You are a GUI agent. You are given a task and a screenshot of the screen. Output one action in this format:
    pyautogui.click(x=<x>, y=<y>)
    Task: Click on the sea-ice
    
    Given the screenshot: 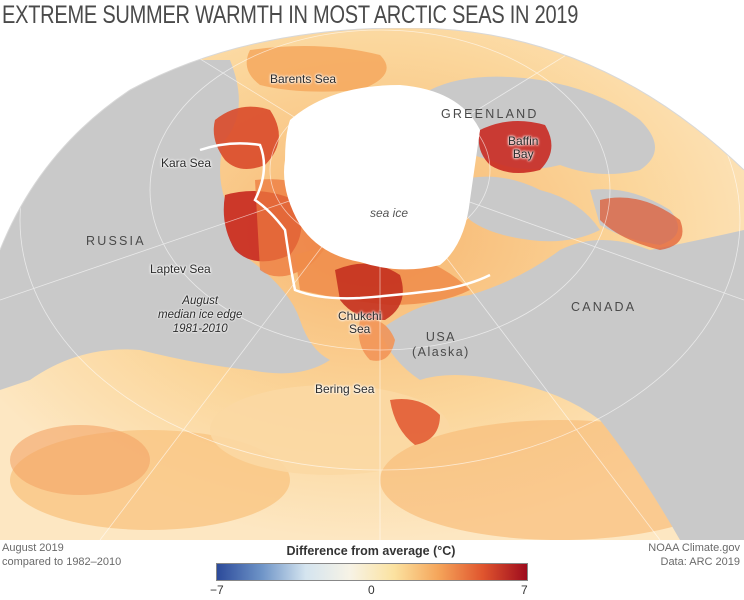 What is the action you would take?
    pyautogui.click(x=382, y=177)
    